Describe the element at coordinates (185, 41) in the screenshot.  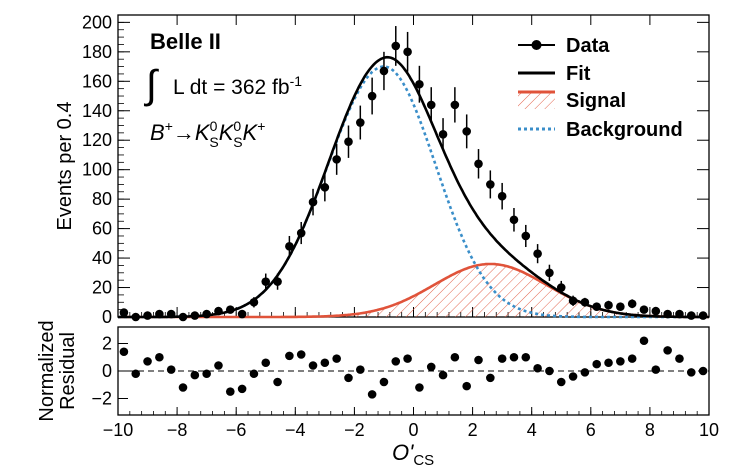
I see `experiment-label: Belle II` at that location.